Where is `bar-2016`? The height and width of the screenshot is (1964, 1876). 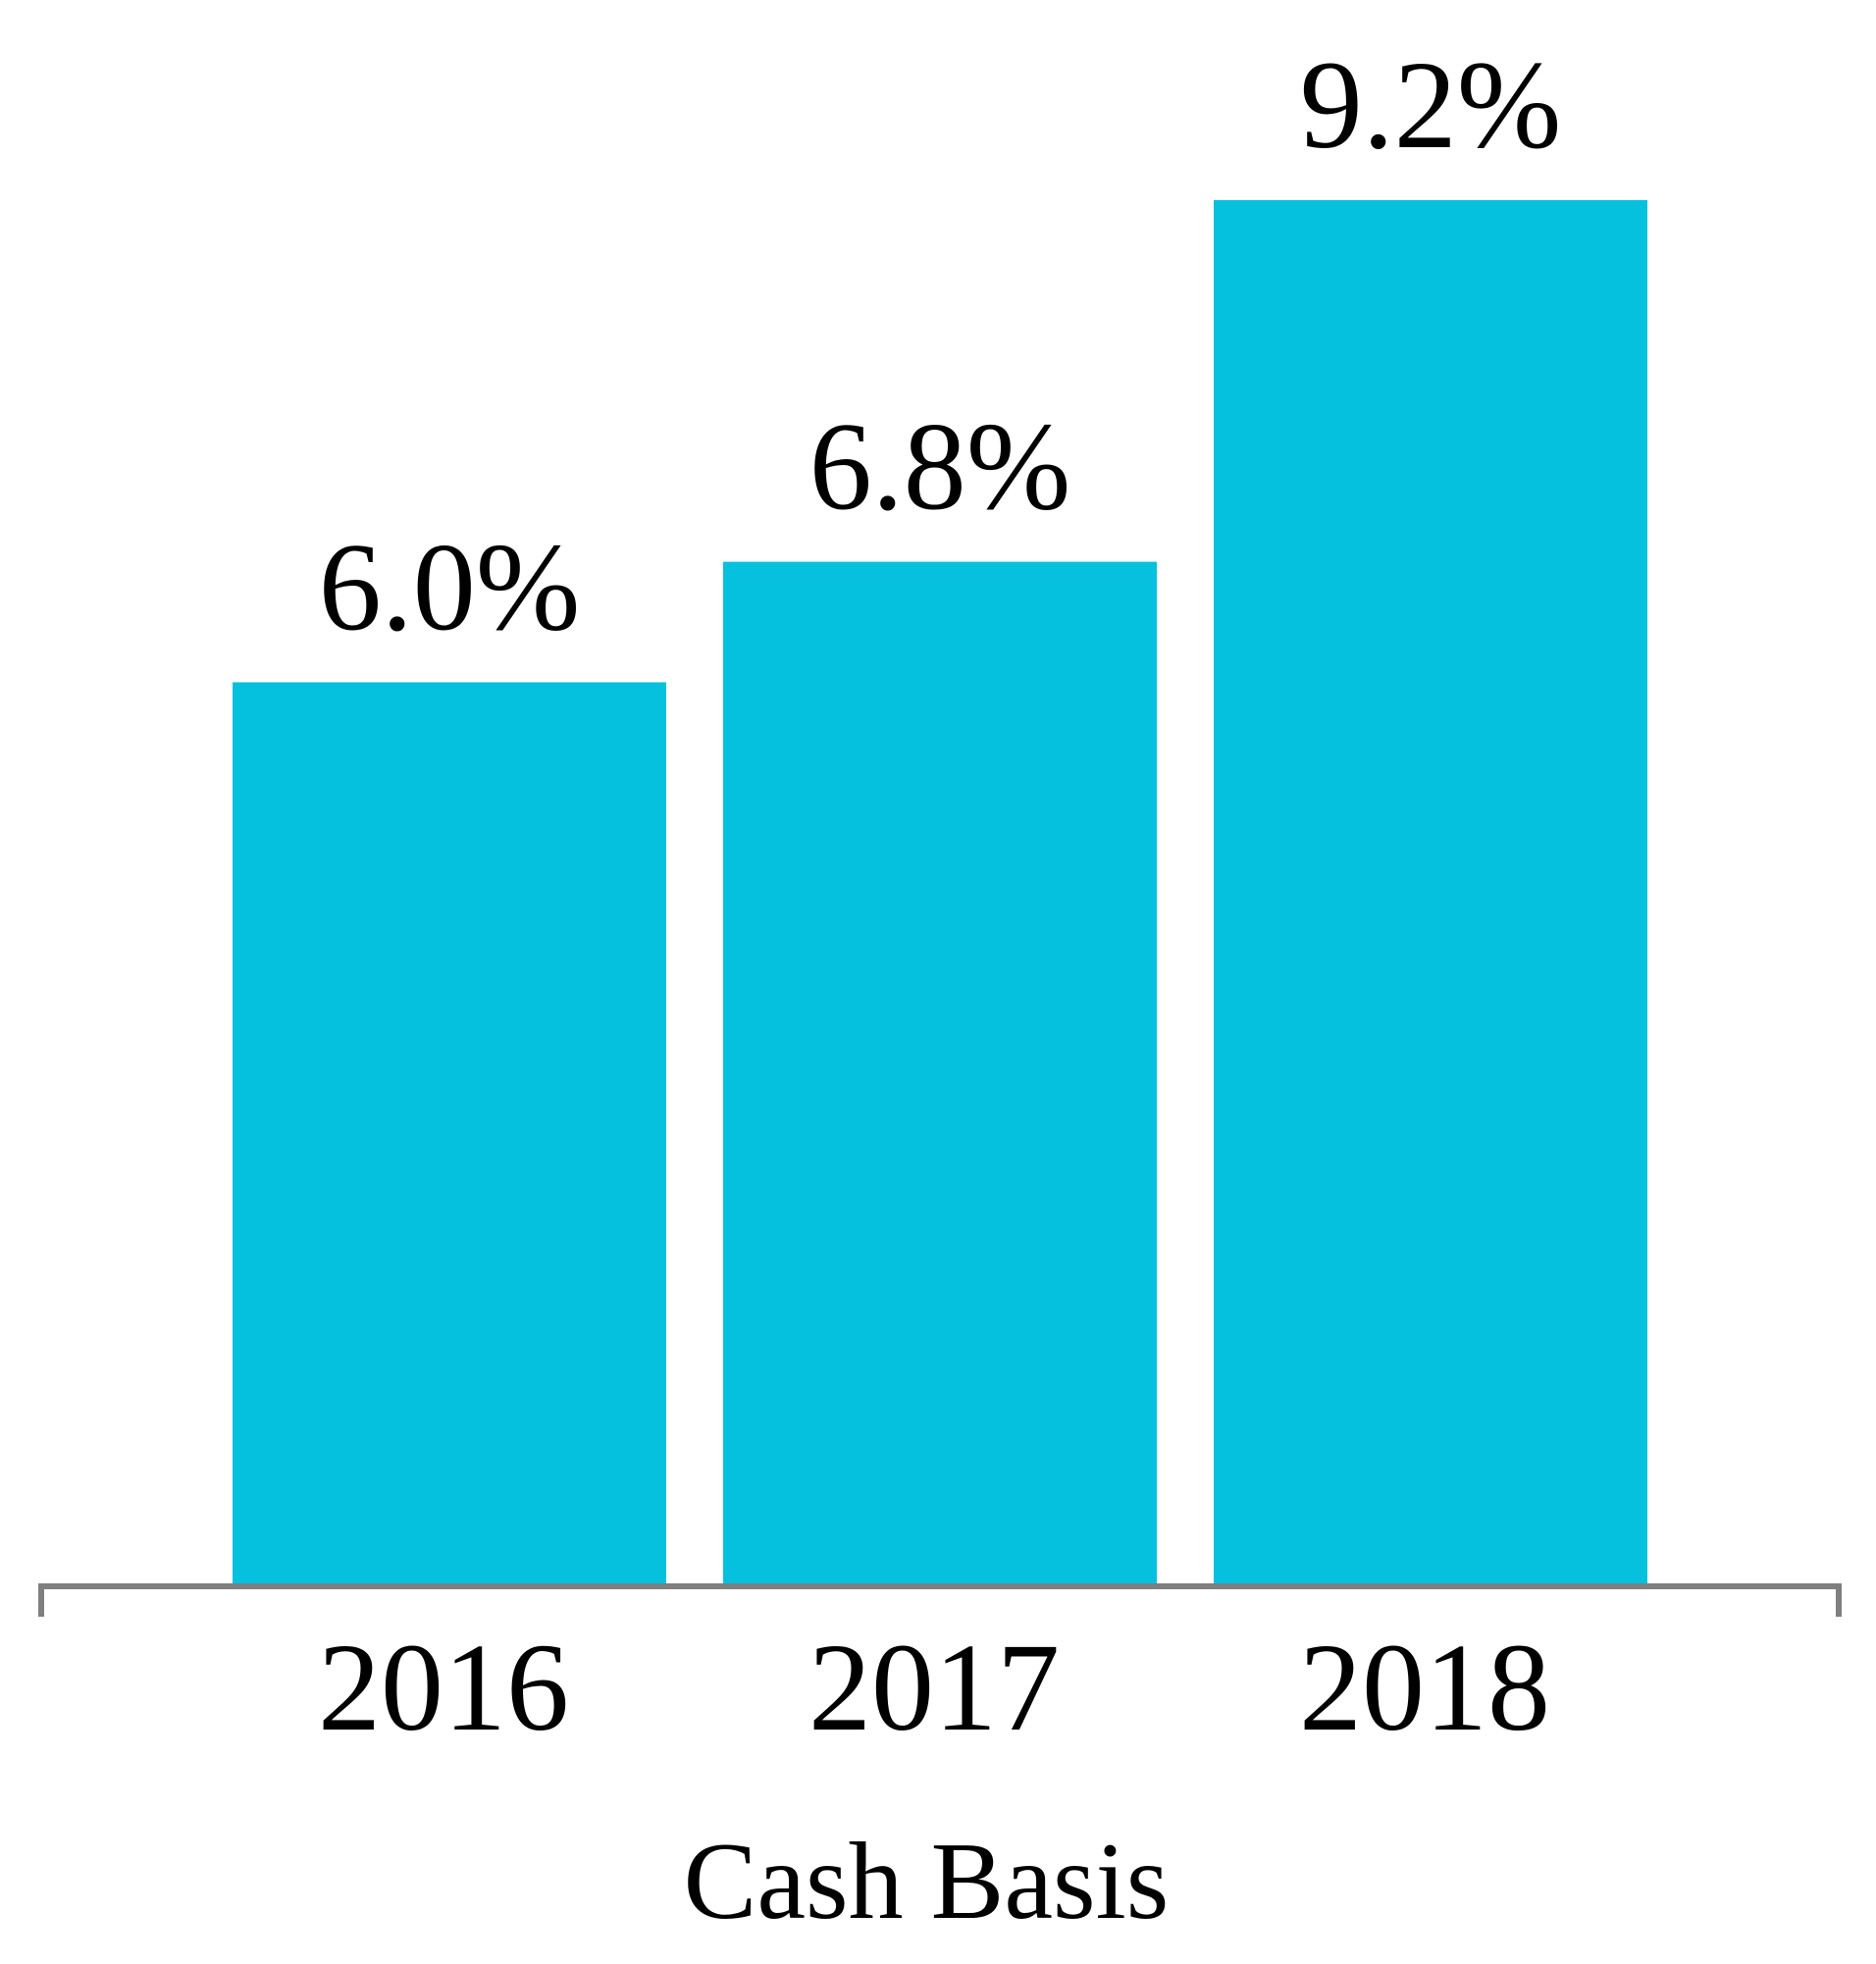 bar-2016 is located at coordinates (449, 1134).